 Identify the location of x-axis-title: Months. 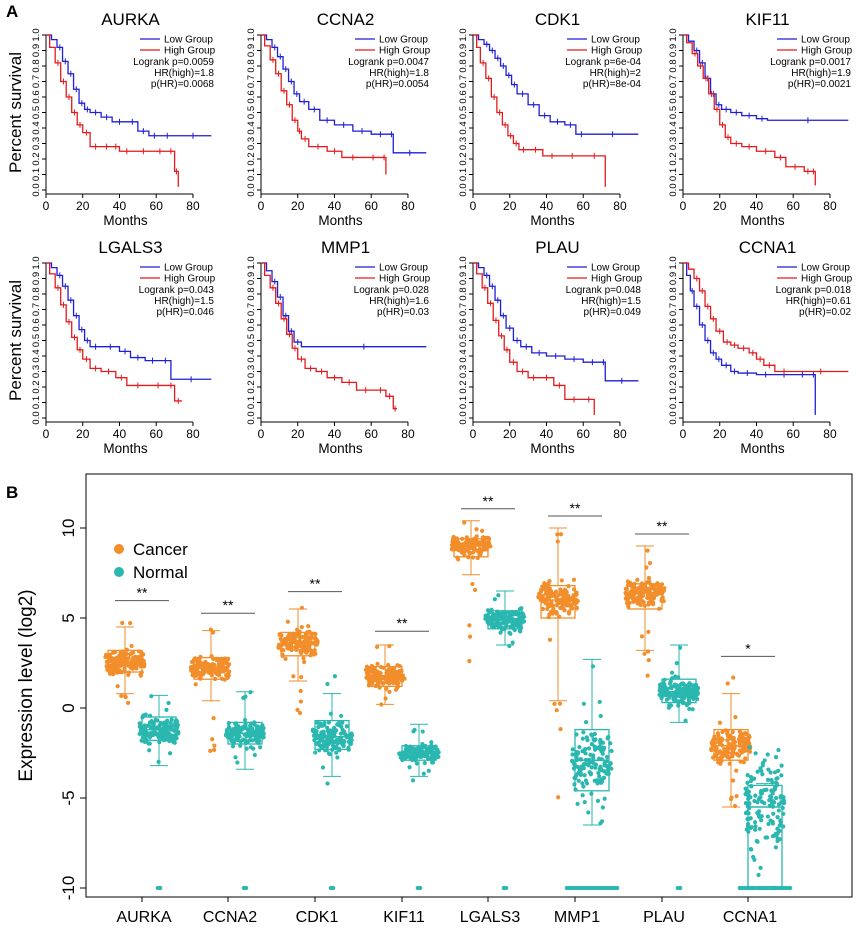
(552, 448).